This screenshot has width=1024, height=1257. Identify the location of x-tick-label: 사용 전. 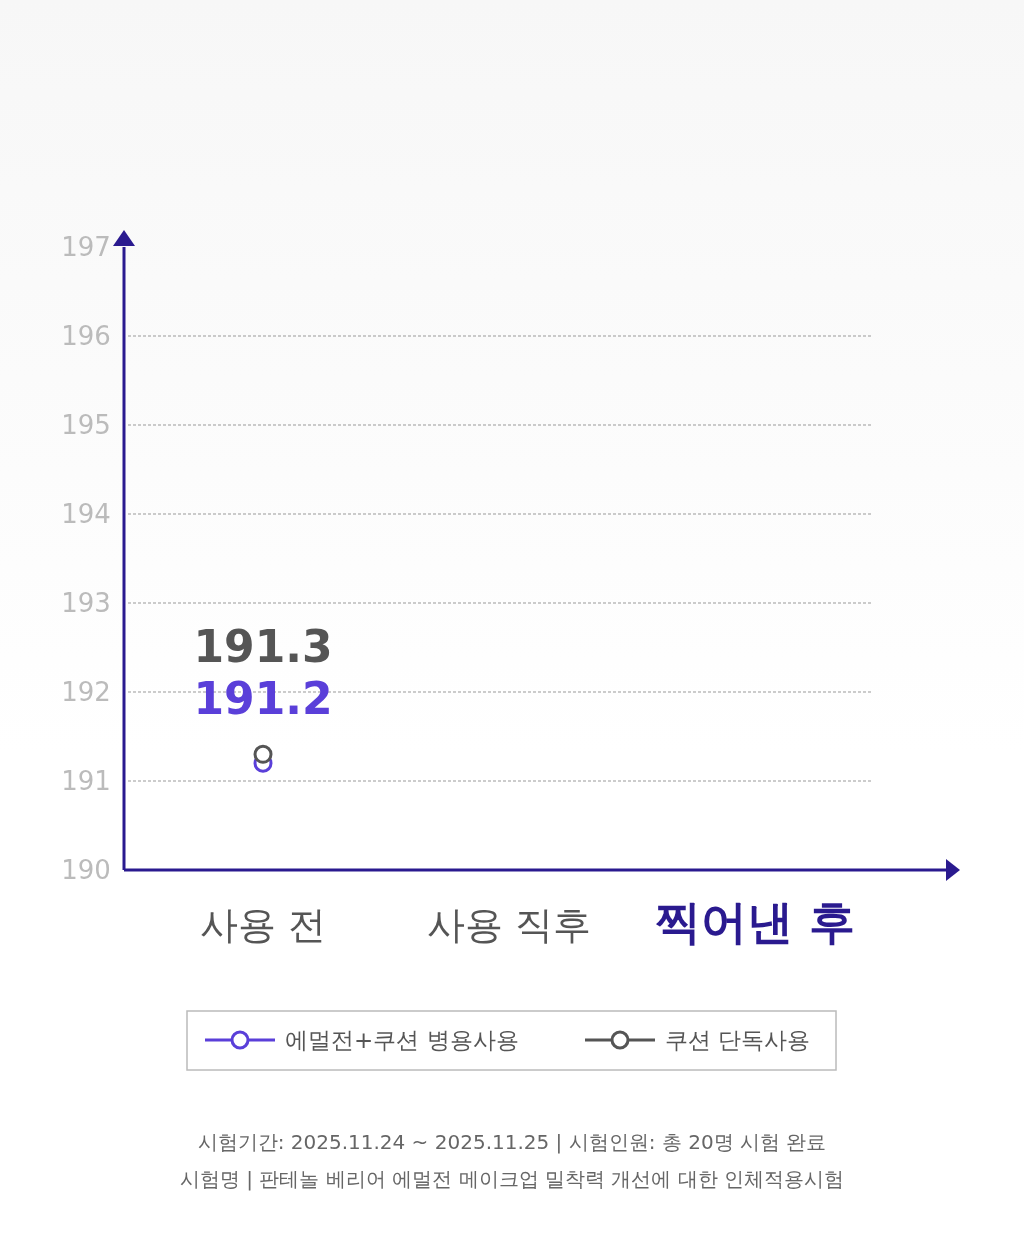
(263, 925).